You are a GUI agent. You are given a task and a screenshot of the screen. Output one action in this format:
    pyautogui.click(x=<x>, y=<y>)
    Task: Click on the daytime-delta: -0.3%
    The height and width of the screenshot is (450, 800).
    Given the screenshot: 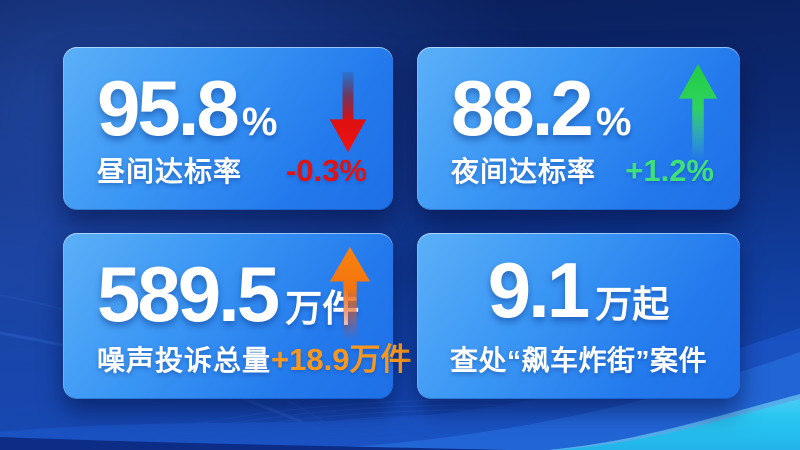 What is the action you would take?
    pyautogui.click(x=326, y=170)
    